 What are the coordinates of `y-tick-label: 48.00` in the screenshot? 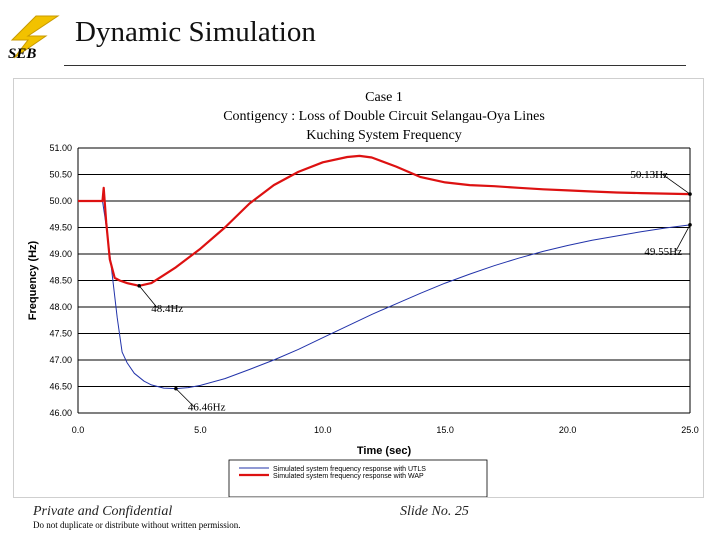 It's located at (60, 307).